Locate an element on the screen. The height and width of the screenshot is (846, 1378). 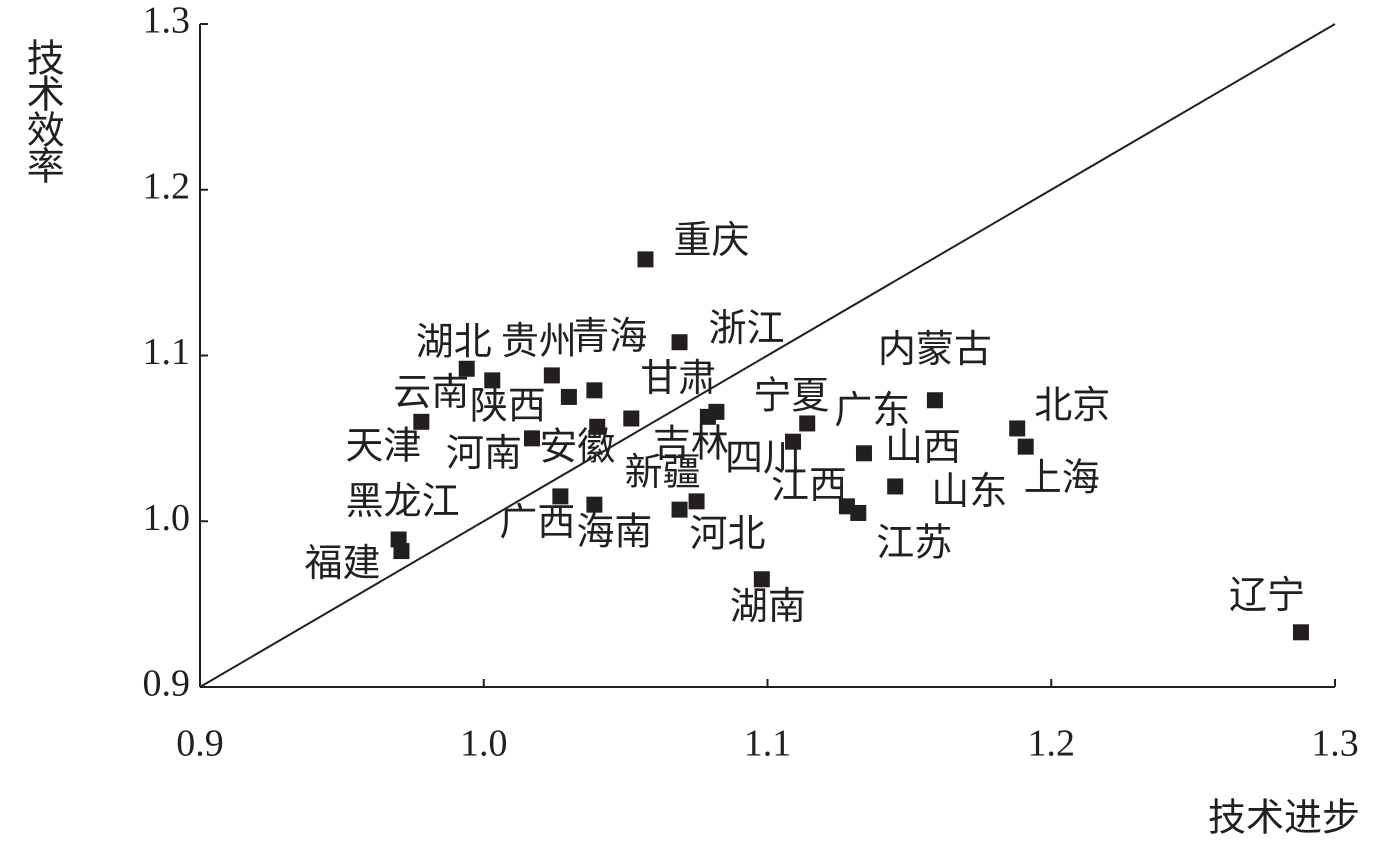
y-tick-label: 1.0 is located at coordinates (167, 518).